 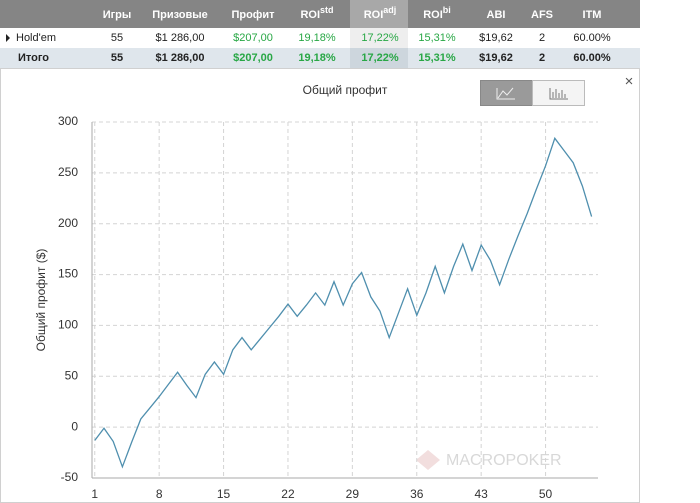 What do you see at coordinates (68, 121) in the screenshot?
I see `y-tick-label: 300` at bounding box center [68, 121].